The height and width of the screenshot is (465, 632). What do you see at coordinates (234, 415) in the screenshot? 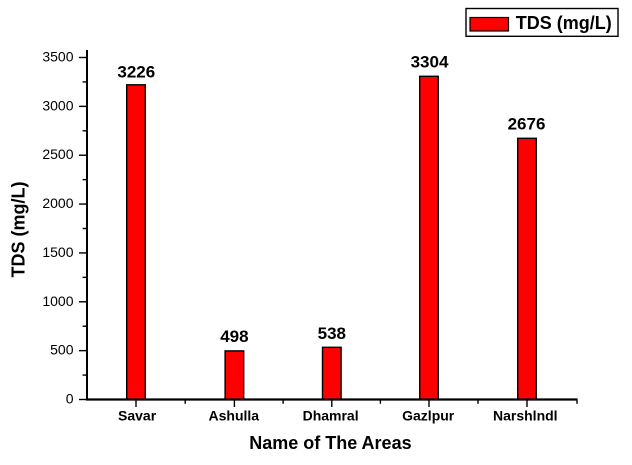
I see `svg-text: Ashulla` at bounding box center [234, 415].